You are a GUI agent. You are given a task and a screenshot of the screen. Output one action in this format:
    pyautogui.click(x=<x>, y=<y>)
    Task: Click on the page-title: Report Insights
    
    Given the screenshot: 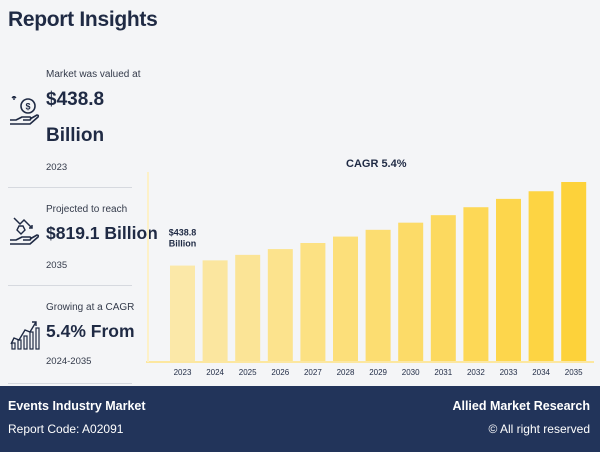 What is the action you would take?
    pyautogui.click(x=83, y=19)
    